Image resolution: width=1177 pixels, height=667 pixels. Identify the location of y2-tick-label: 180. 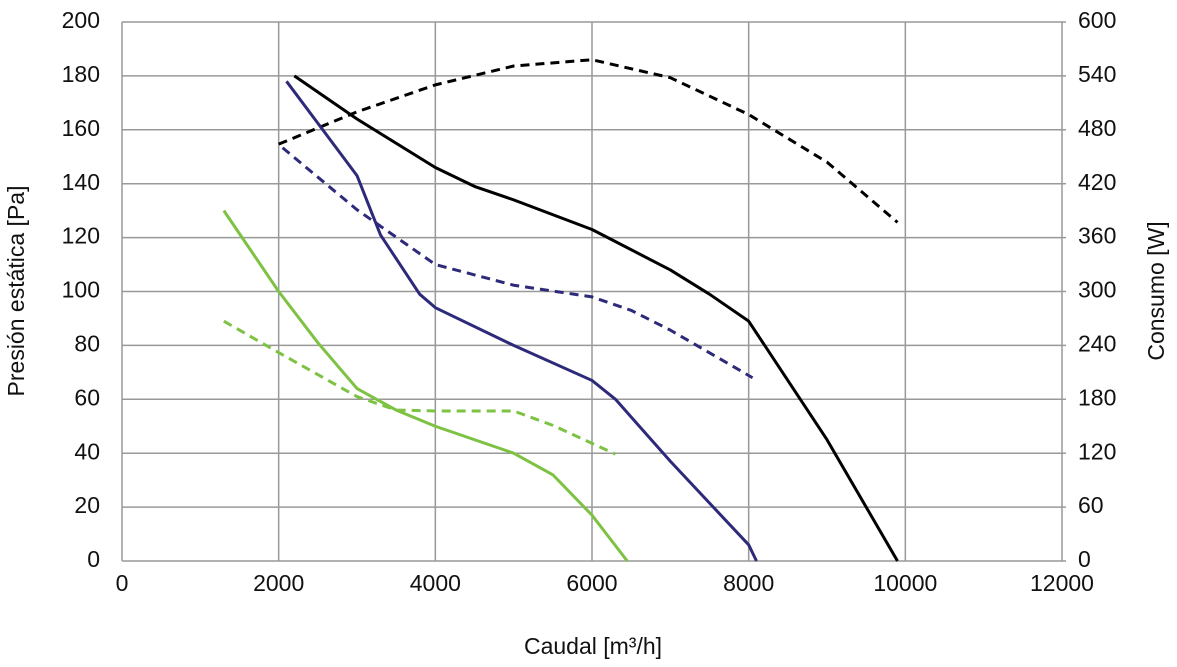
(1097, 397).